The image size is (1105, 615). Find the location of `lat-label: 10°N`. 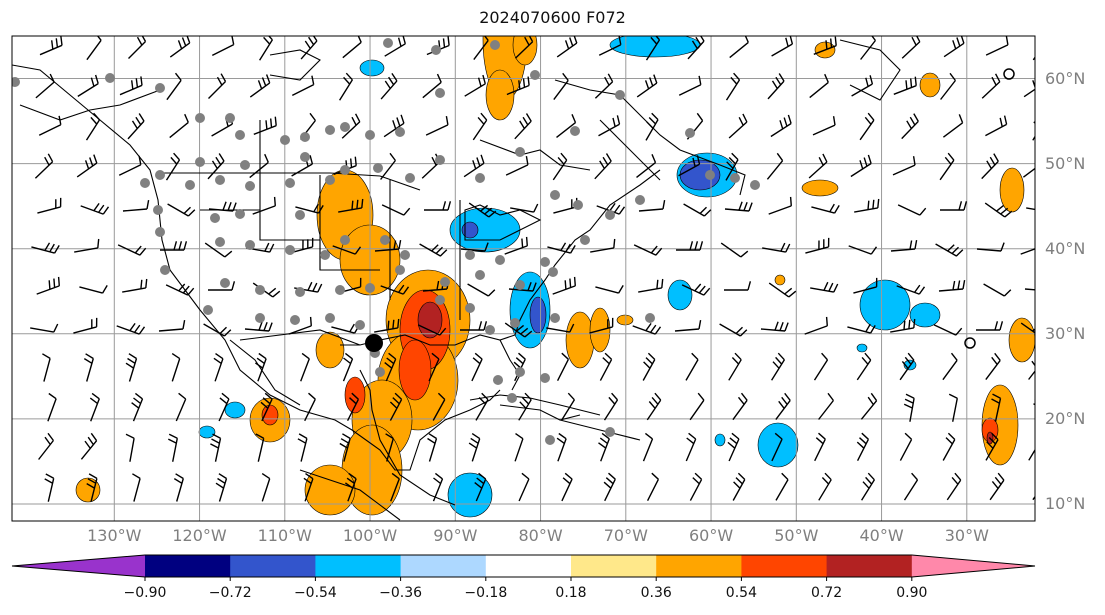

lat-label: 10°N is located at coordinates (1065, 503).